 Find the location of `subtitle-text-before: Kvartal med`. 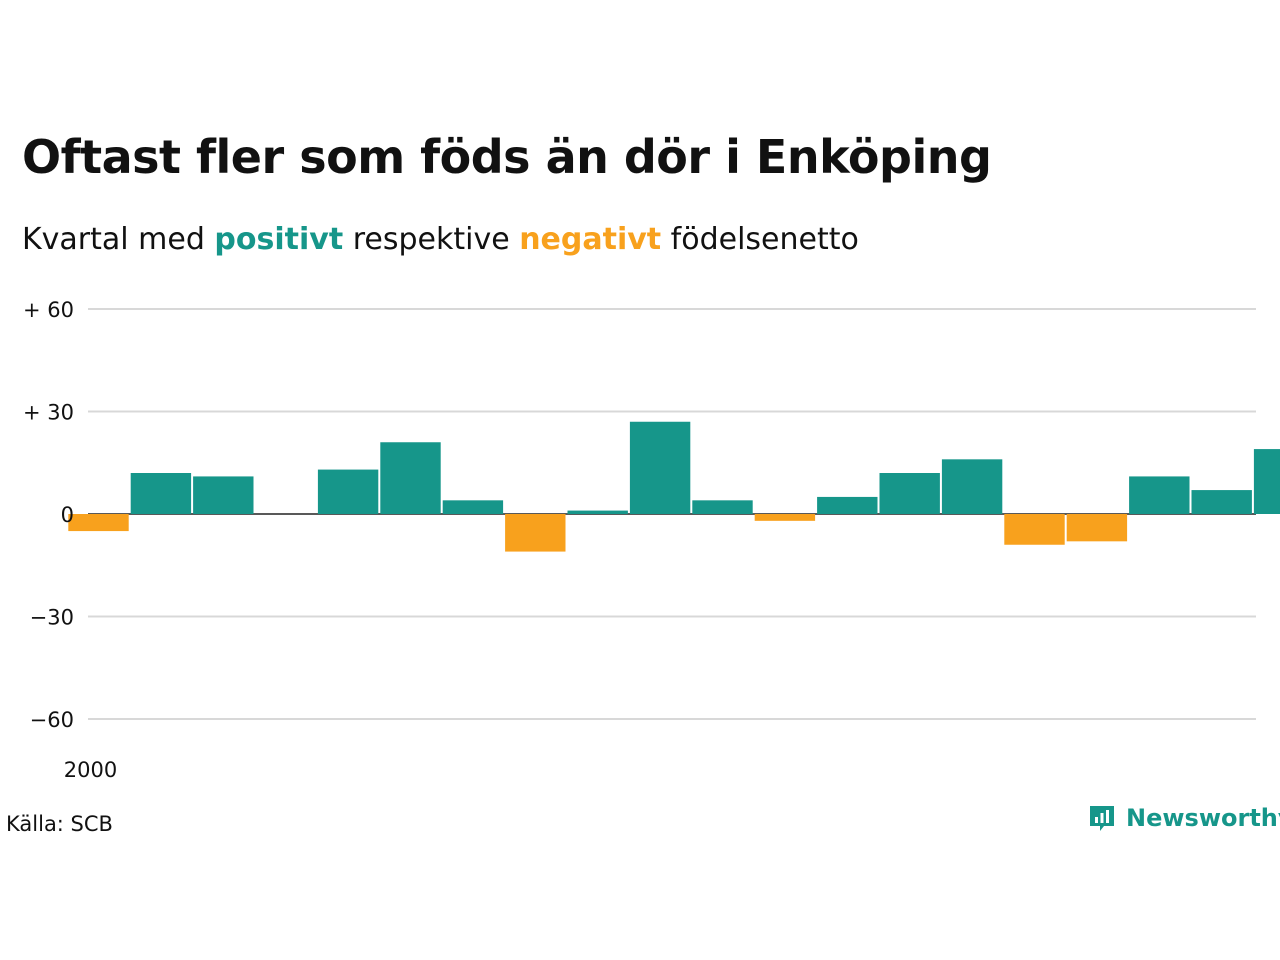

subtitle-text-before: Kvartal med is located at coordinates (118, 239).